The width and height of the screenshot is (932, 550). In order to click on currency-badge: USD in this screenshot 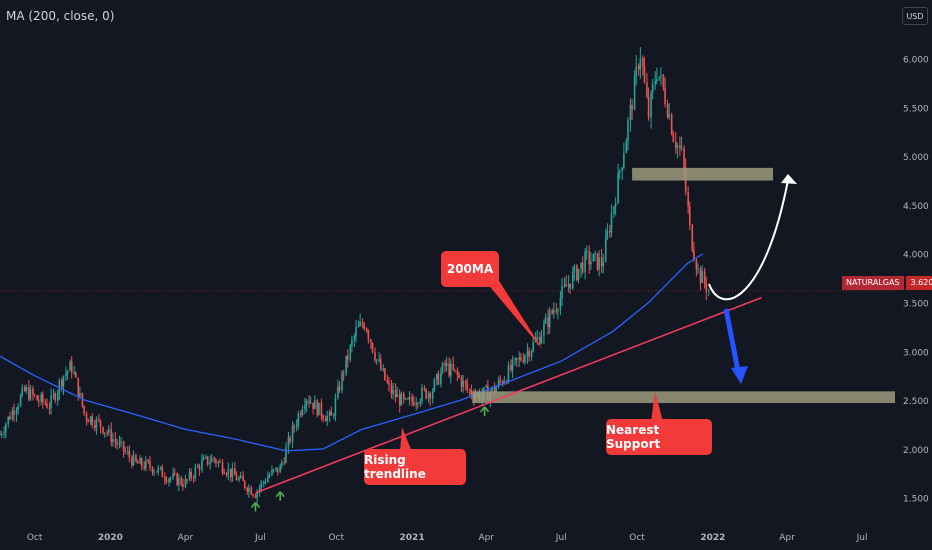, I will do `click(915, 16)`.